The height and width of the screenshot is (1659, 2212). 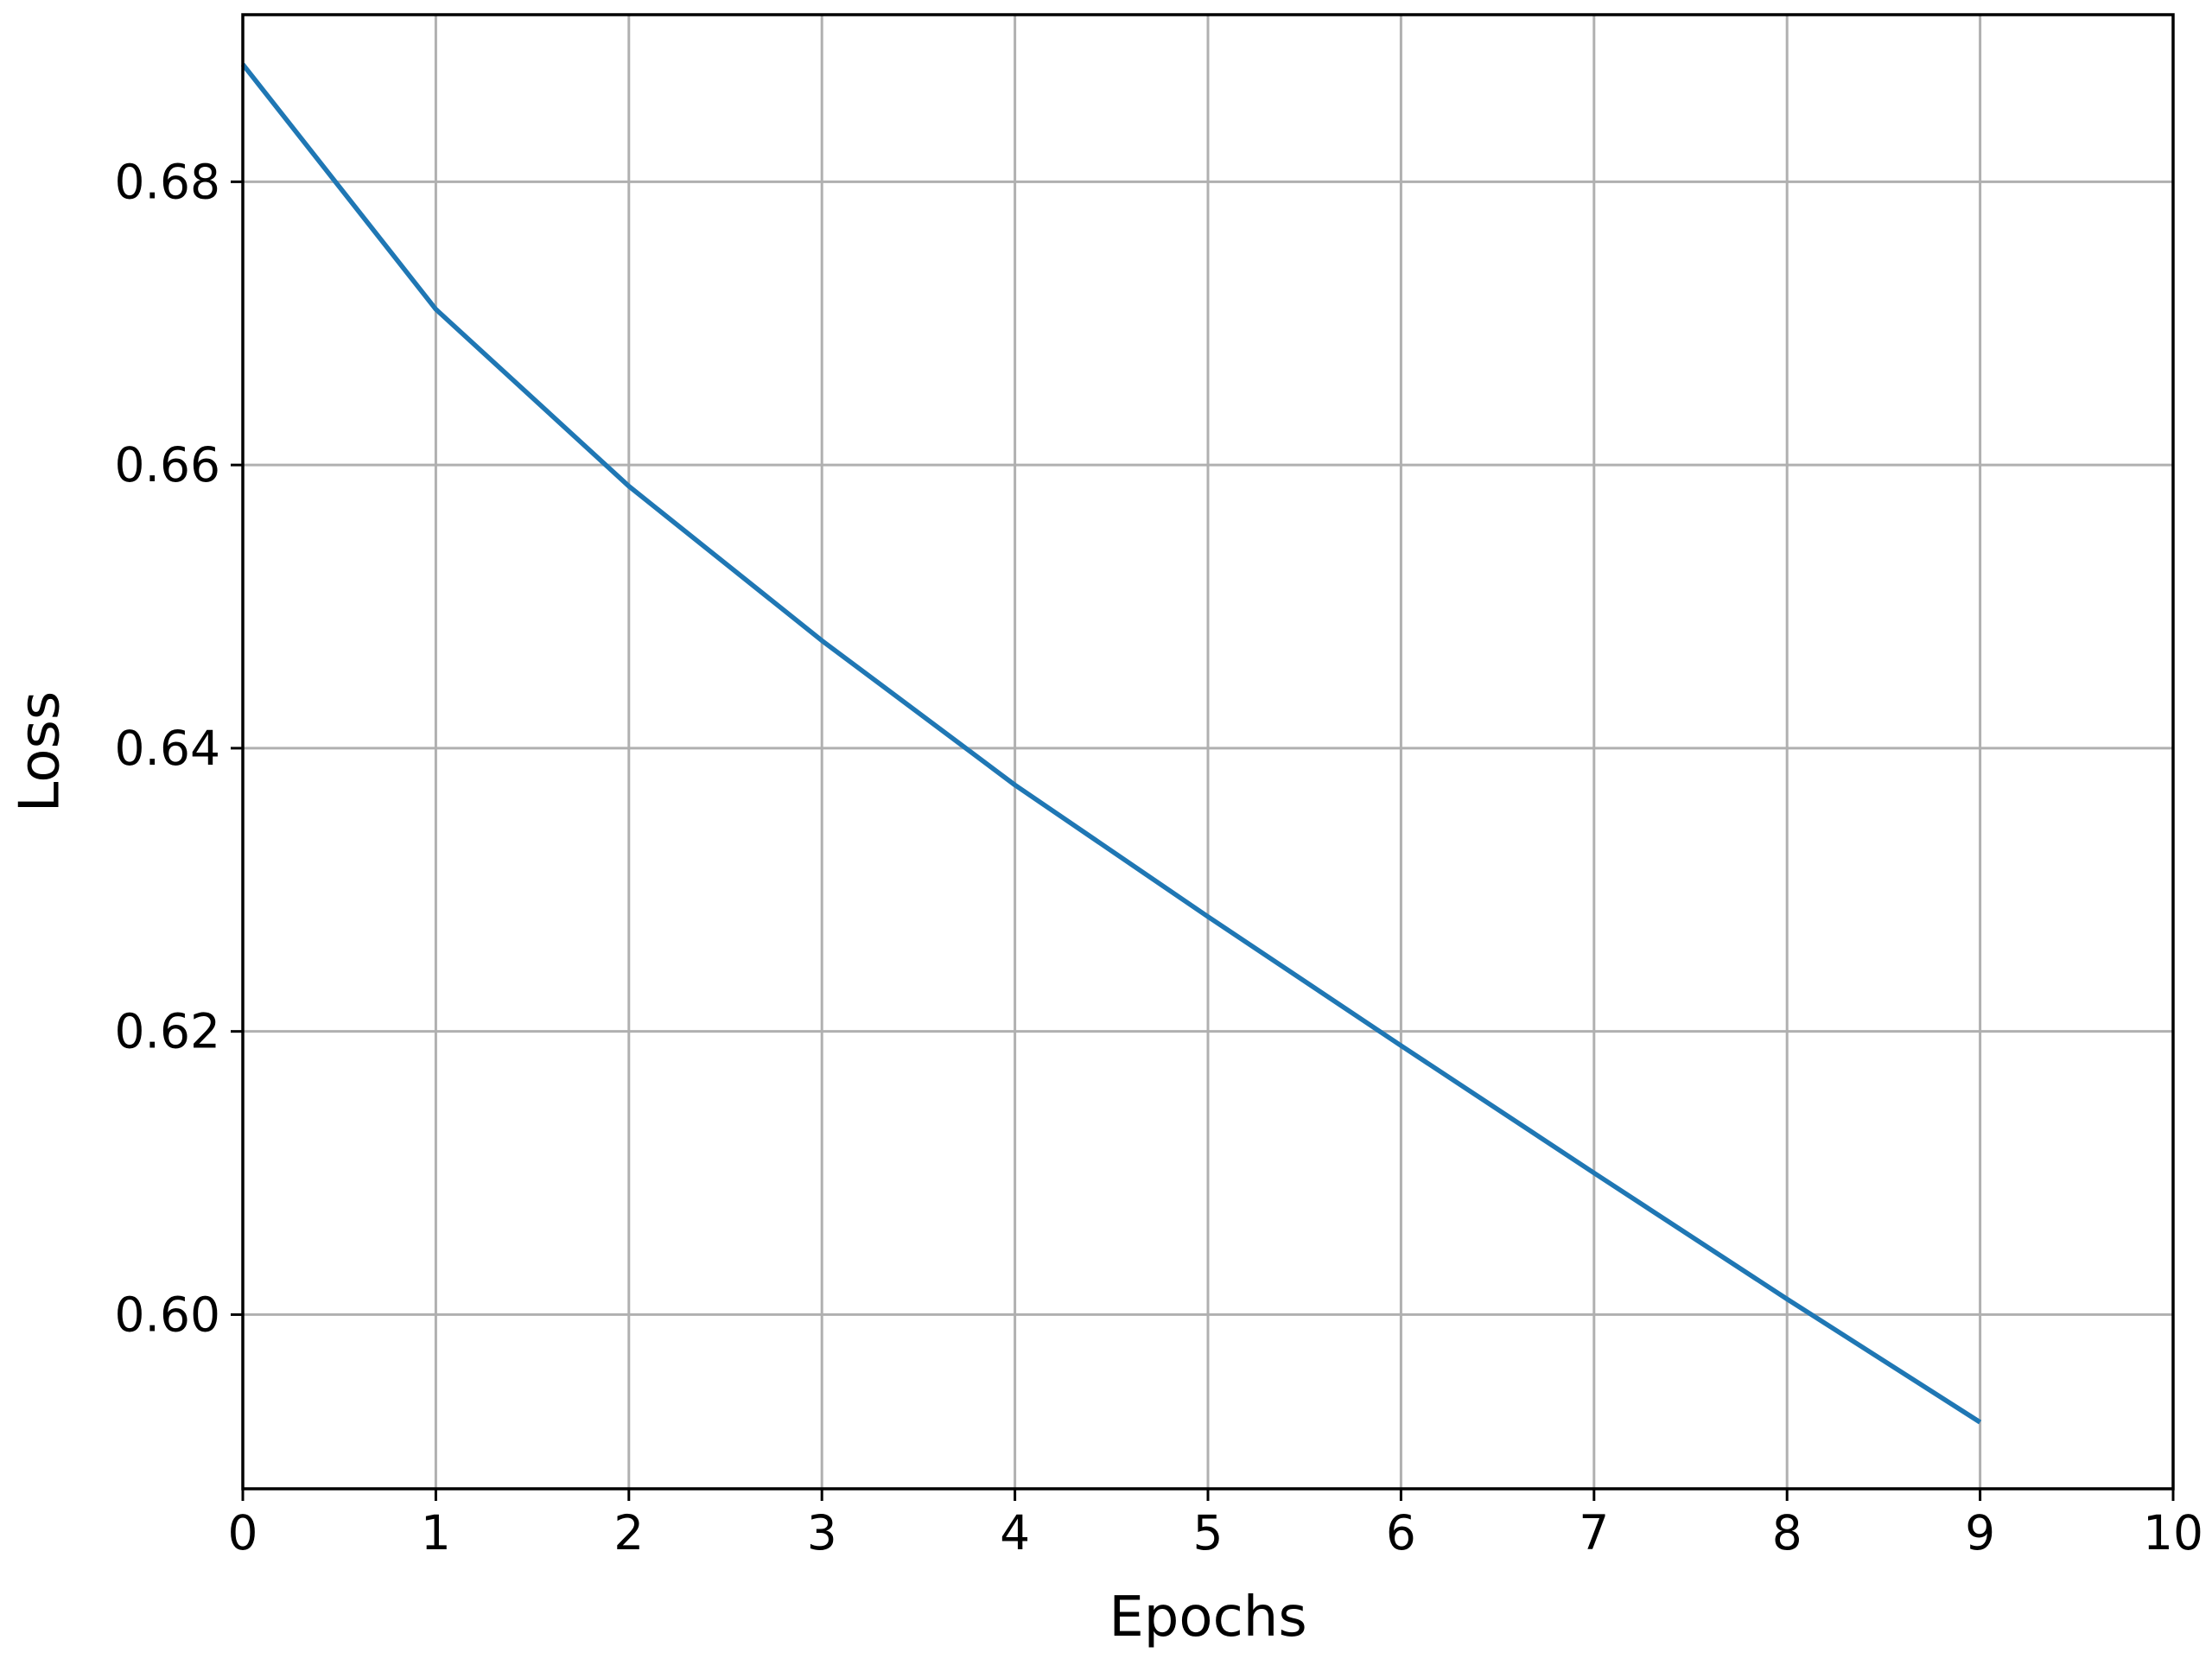 I want to click on x-tick-label: 4, so click(x=1015, y=1532).